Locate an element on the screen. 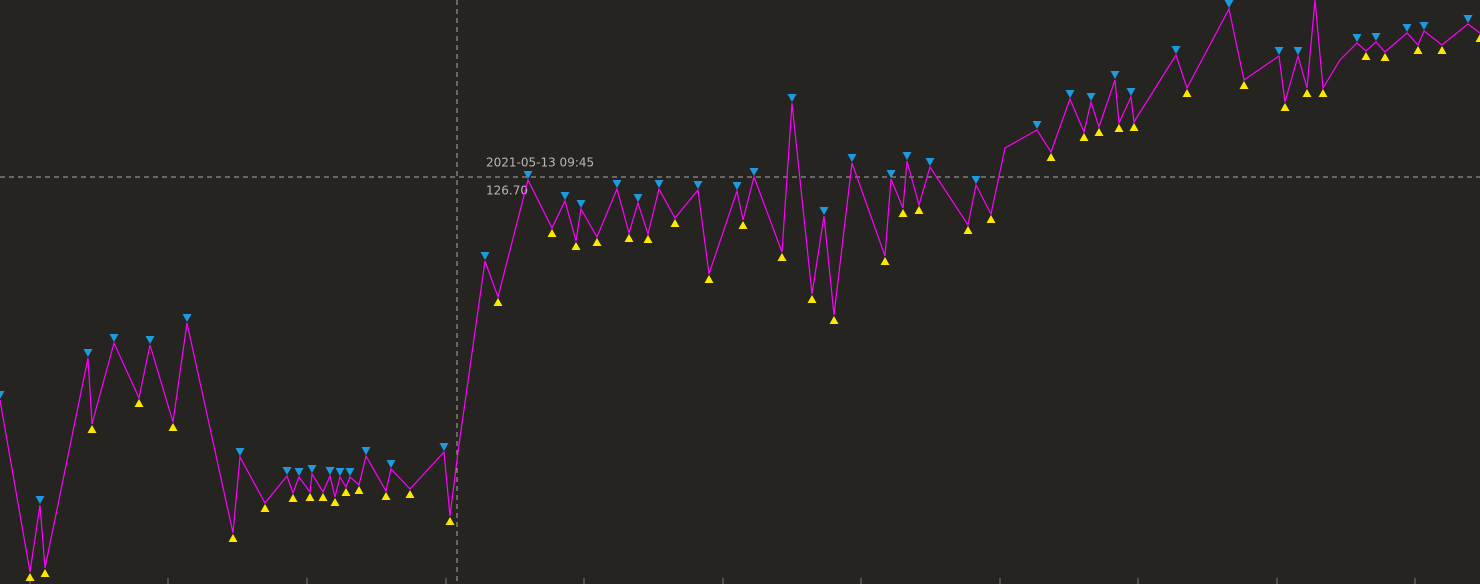 This screenshot has height=584, width=1480. crosshair-time-label: 2021-05-13 09:45 is located at coordinates (540, 163).